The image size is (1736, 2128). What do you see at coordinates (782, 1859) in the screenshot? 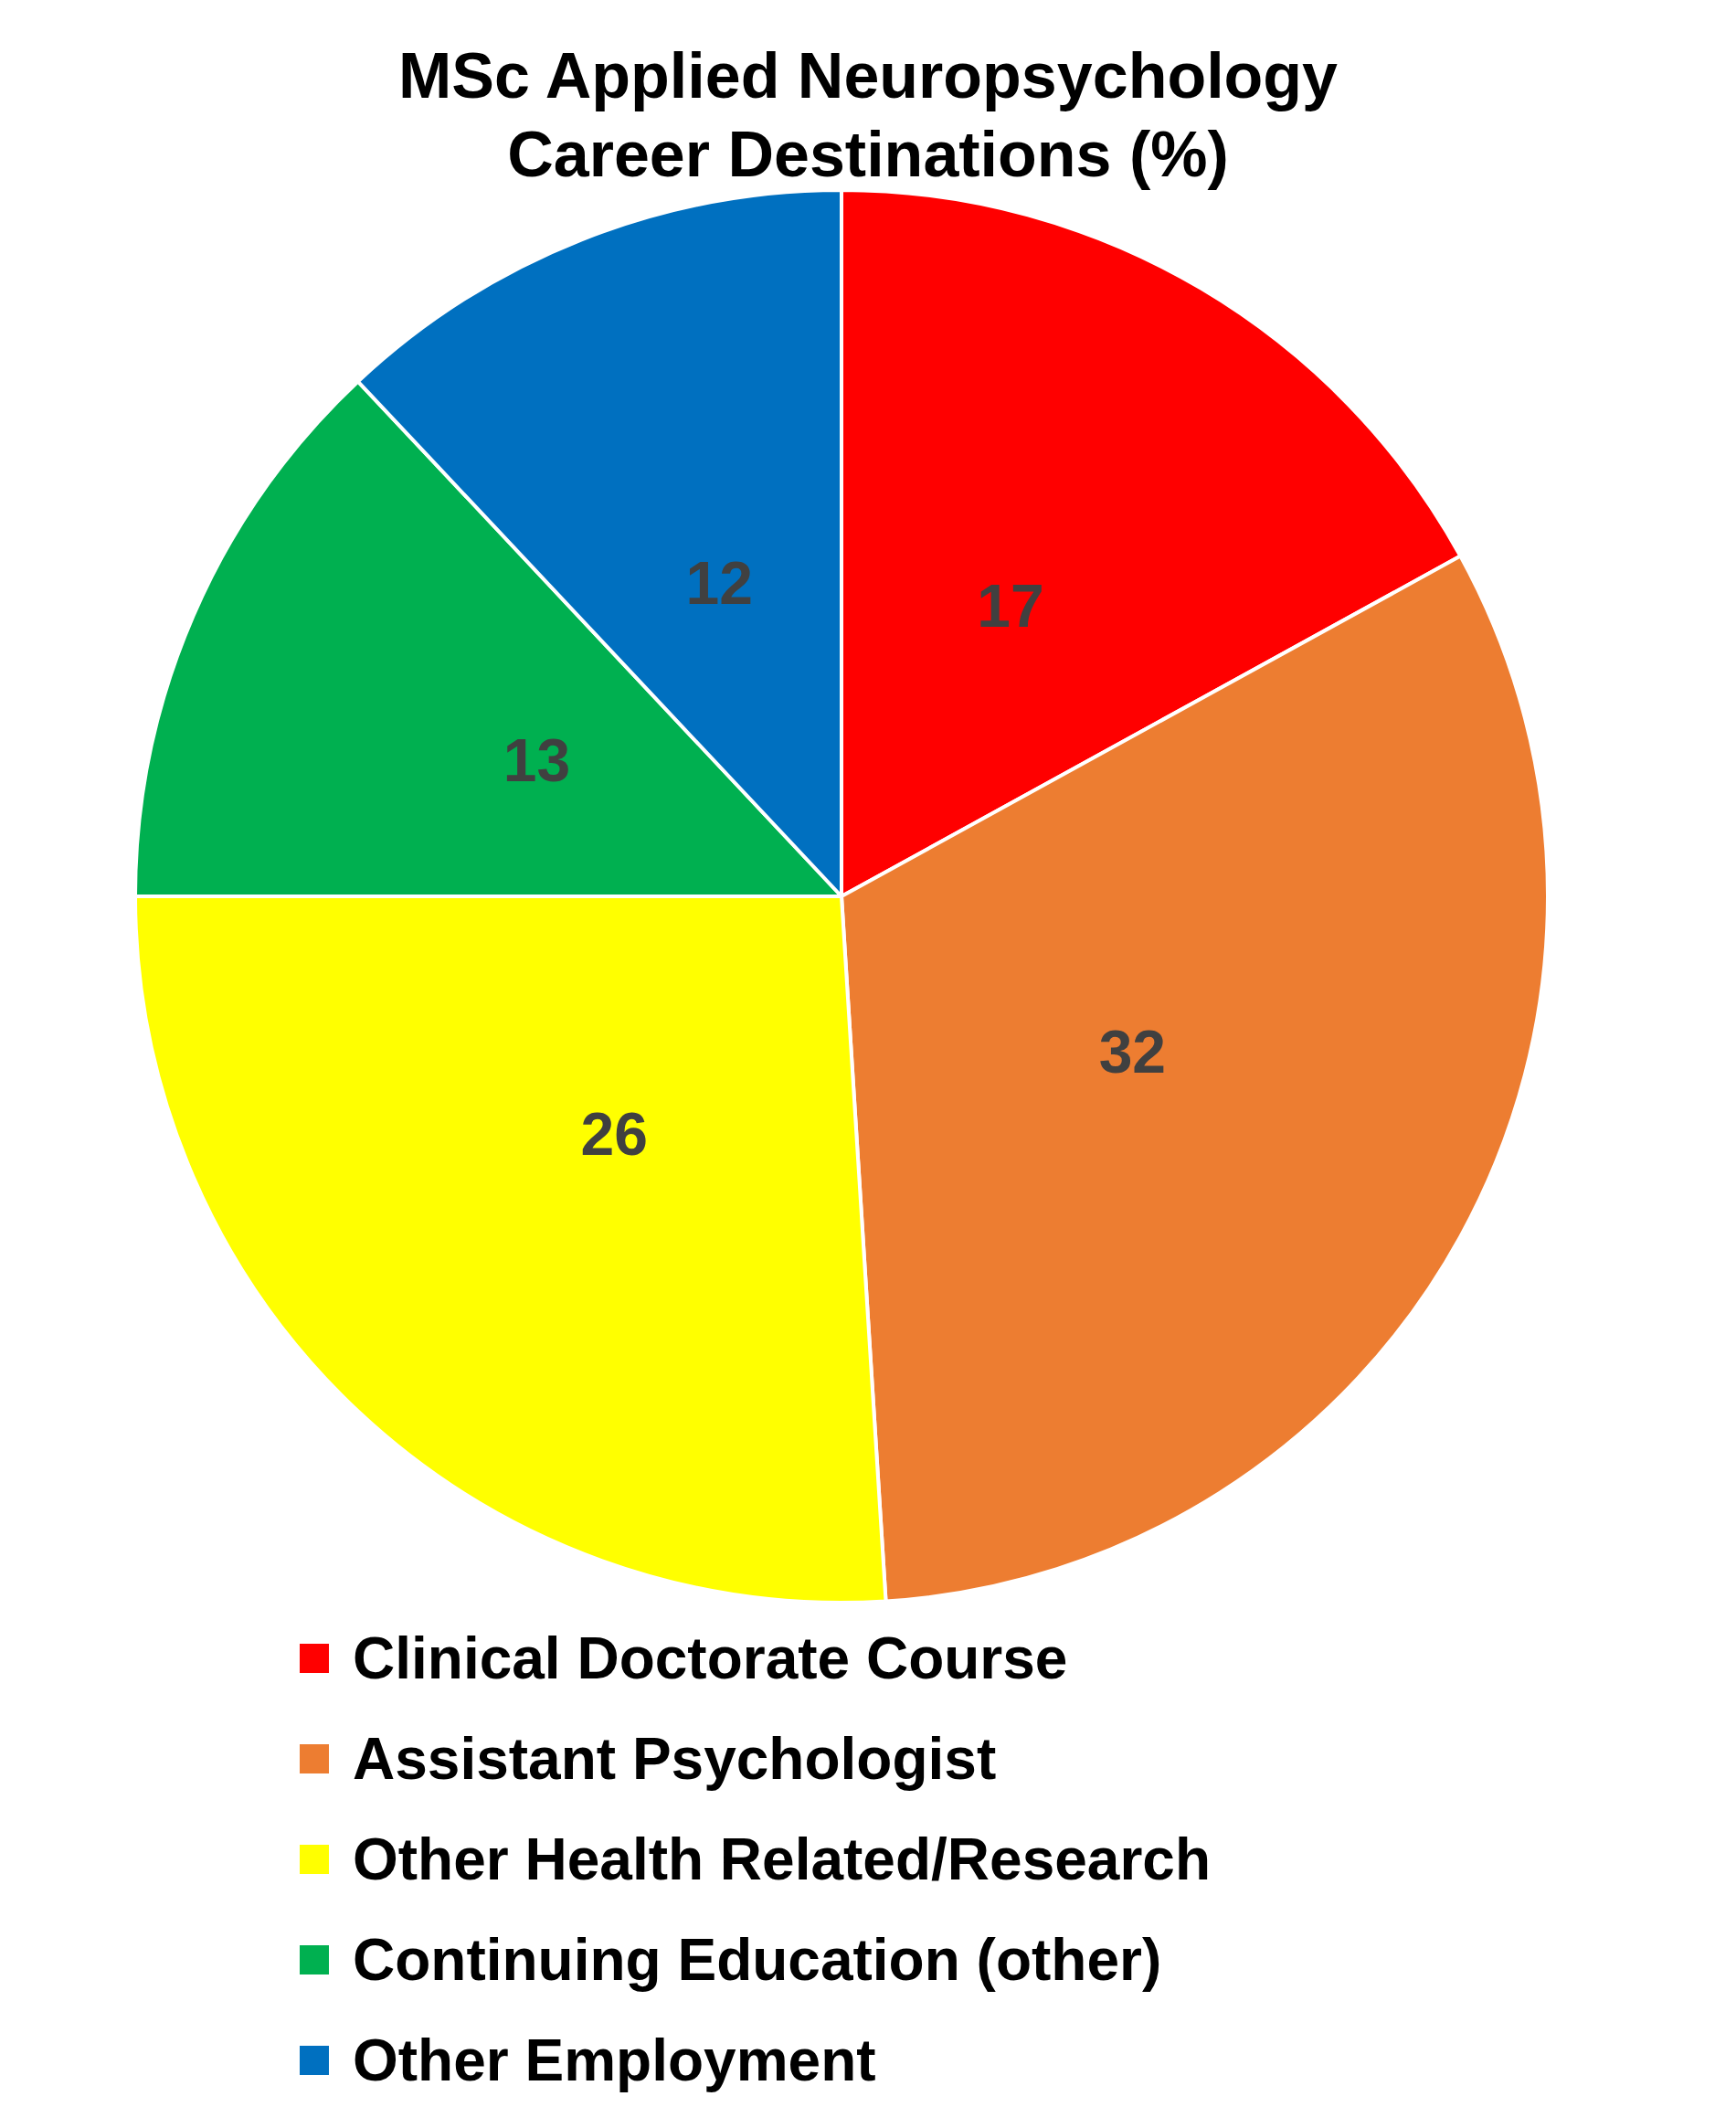
I see `legend-label: Other Health Related/Research` at bounding box center [782, 1859].